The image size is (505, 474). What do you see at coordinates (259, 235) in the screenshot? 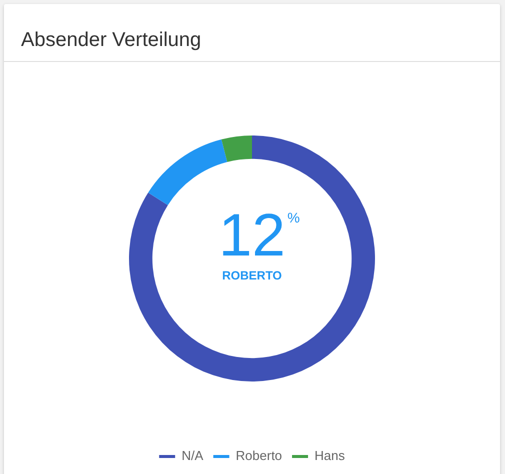
I see `text: 12%` at bounding box center [259, 235].